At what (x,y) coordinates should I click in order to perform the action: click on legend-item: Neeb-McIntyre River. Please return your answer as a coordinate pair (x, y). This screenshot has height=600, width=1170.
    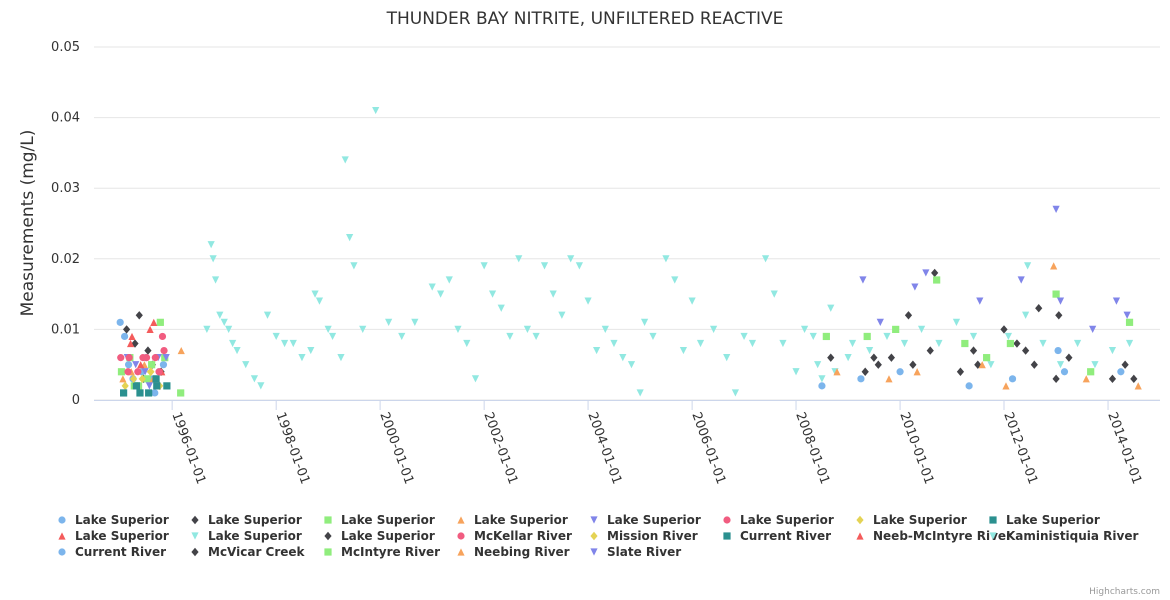
    Looking at the image, I should click on (934, 536).